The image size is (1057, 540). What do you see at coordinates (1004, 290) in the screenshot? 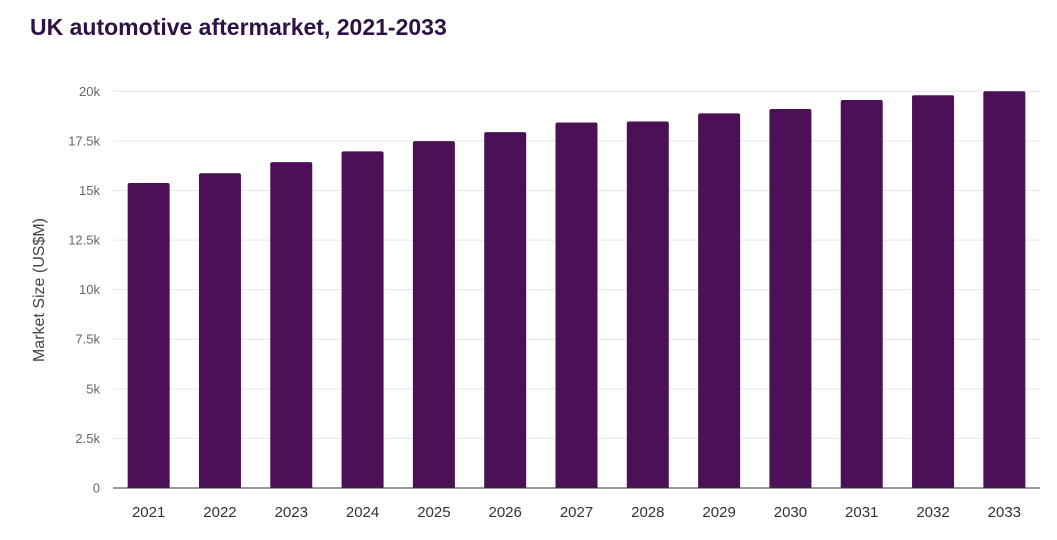
I see `bar-2033` at bounding box center [1004, 290].